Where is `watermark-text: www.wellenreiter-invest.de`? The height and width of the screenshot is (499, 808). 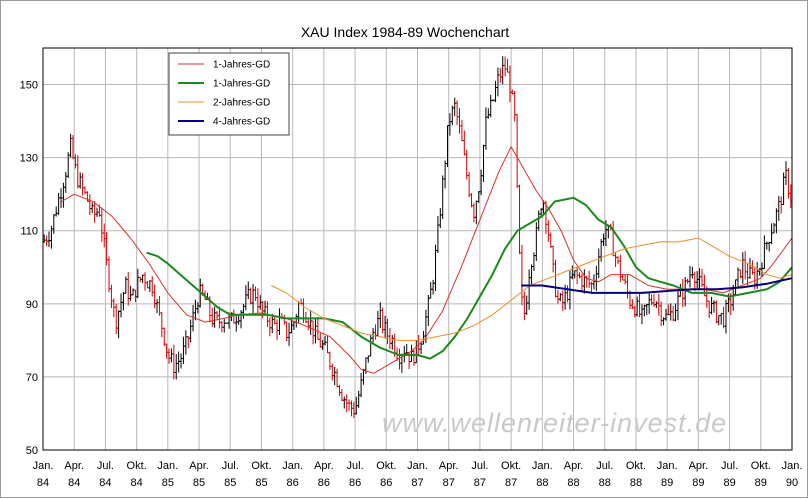
watermark-text: www.wellenreiter-invest.de is located at coordinates (554, 423).